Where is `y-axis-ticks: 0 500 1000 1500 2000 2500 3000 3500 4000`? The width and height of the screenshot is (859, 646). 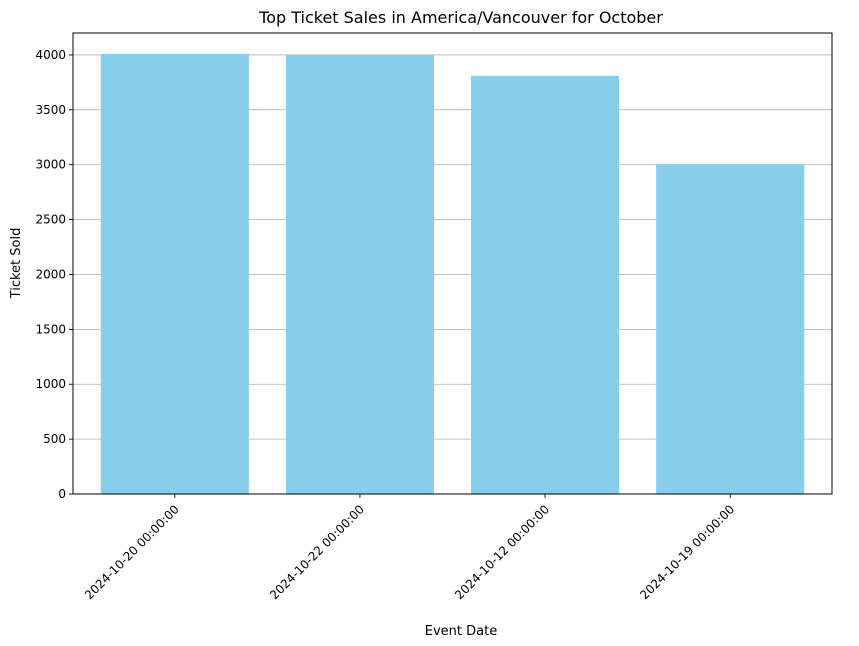 y-axis-ticks: 0 500 1000 1500 2000 2500 3000 3500 4000 is located at coordinates (54, 274).